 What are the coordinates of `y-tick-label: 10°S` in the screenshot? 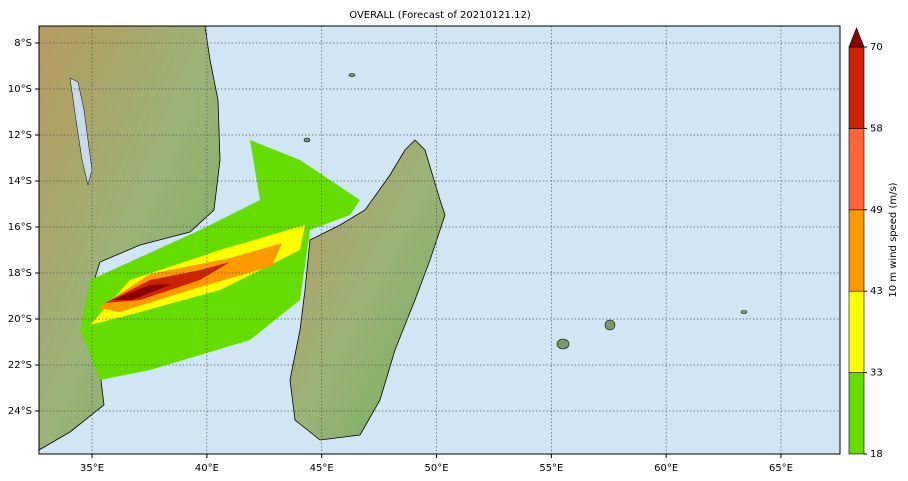 It's located at (20, 89).